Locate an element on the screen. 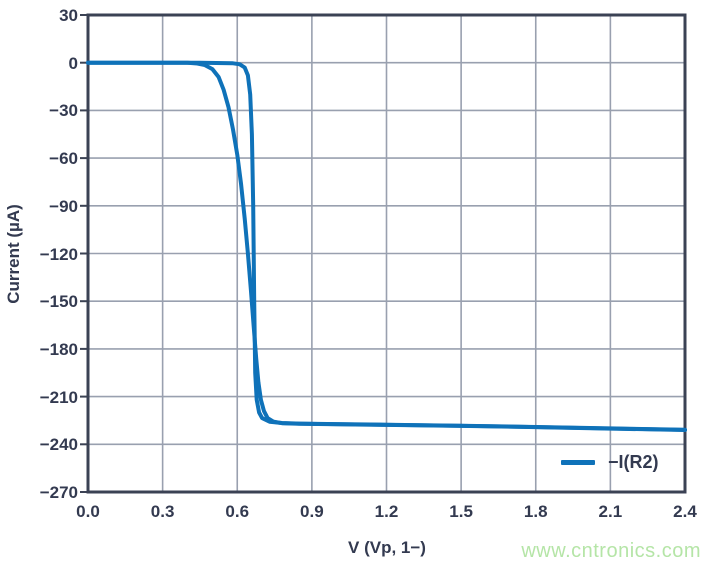  x-tick-label: 0.6 is located at coordinates (237, 511).